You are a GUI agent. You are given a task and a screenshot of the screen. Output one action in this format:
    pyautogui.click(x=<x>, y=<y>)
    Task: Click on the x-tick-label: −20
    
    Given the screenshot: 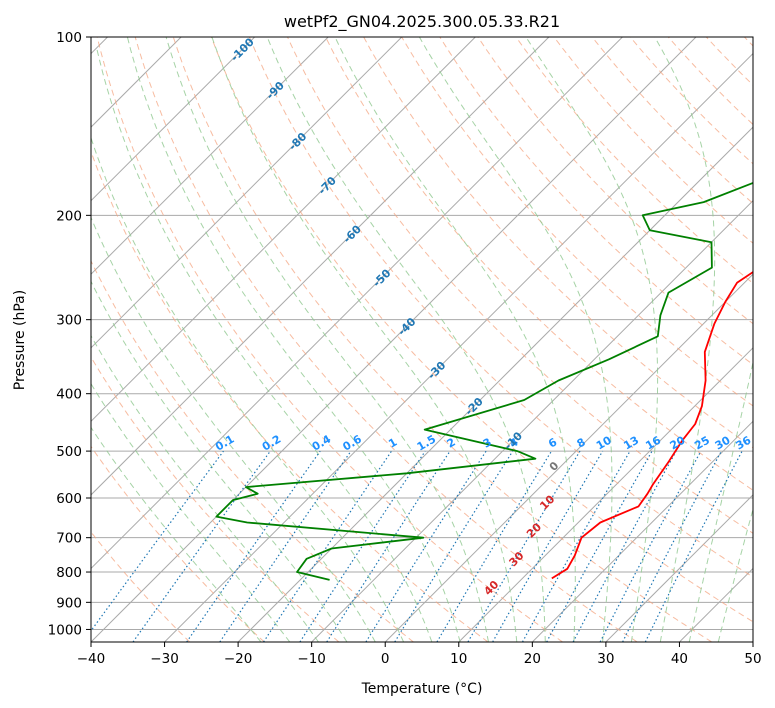 What is the action you would take?
    pyautogui.click(x=238, y=659)
    